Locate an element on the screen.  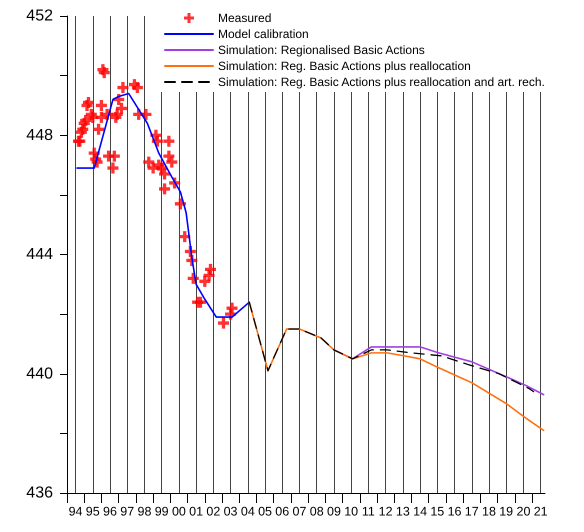
legend-label: Simulation: Reg. Basic Actions plus reallocation and art. rech. is located at coordinates (381, 82).